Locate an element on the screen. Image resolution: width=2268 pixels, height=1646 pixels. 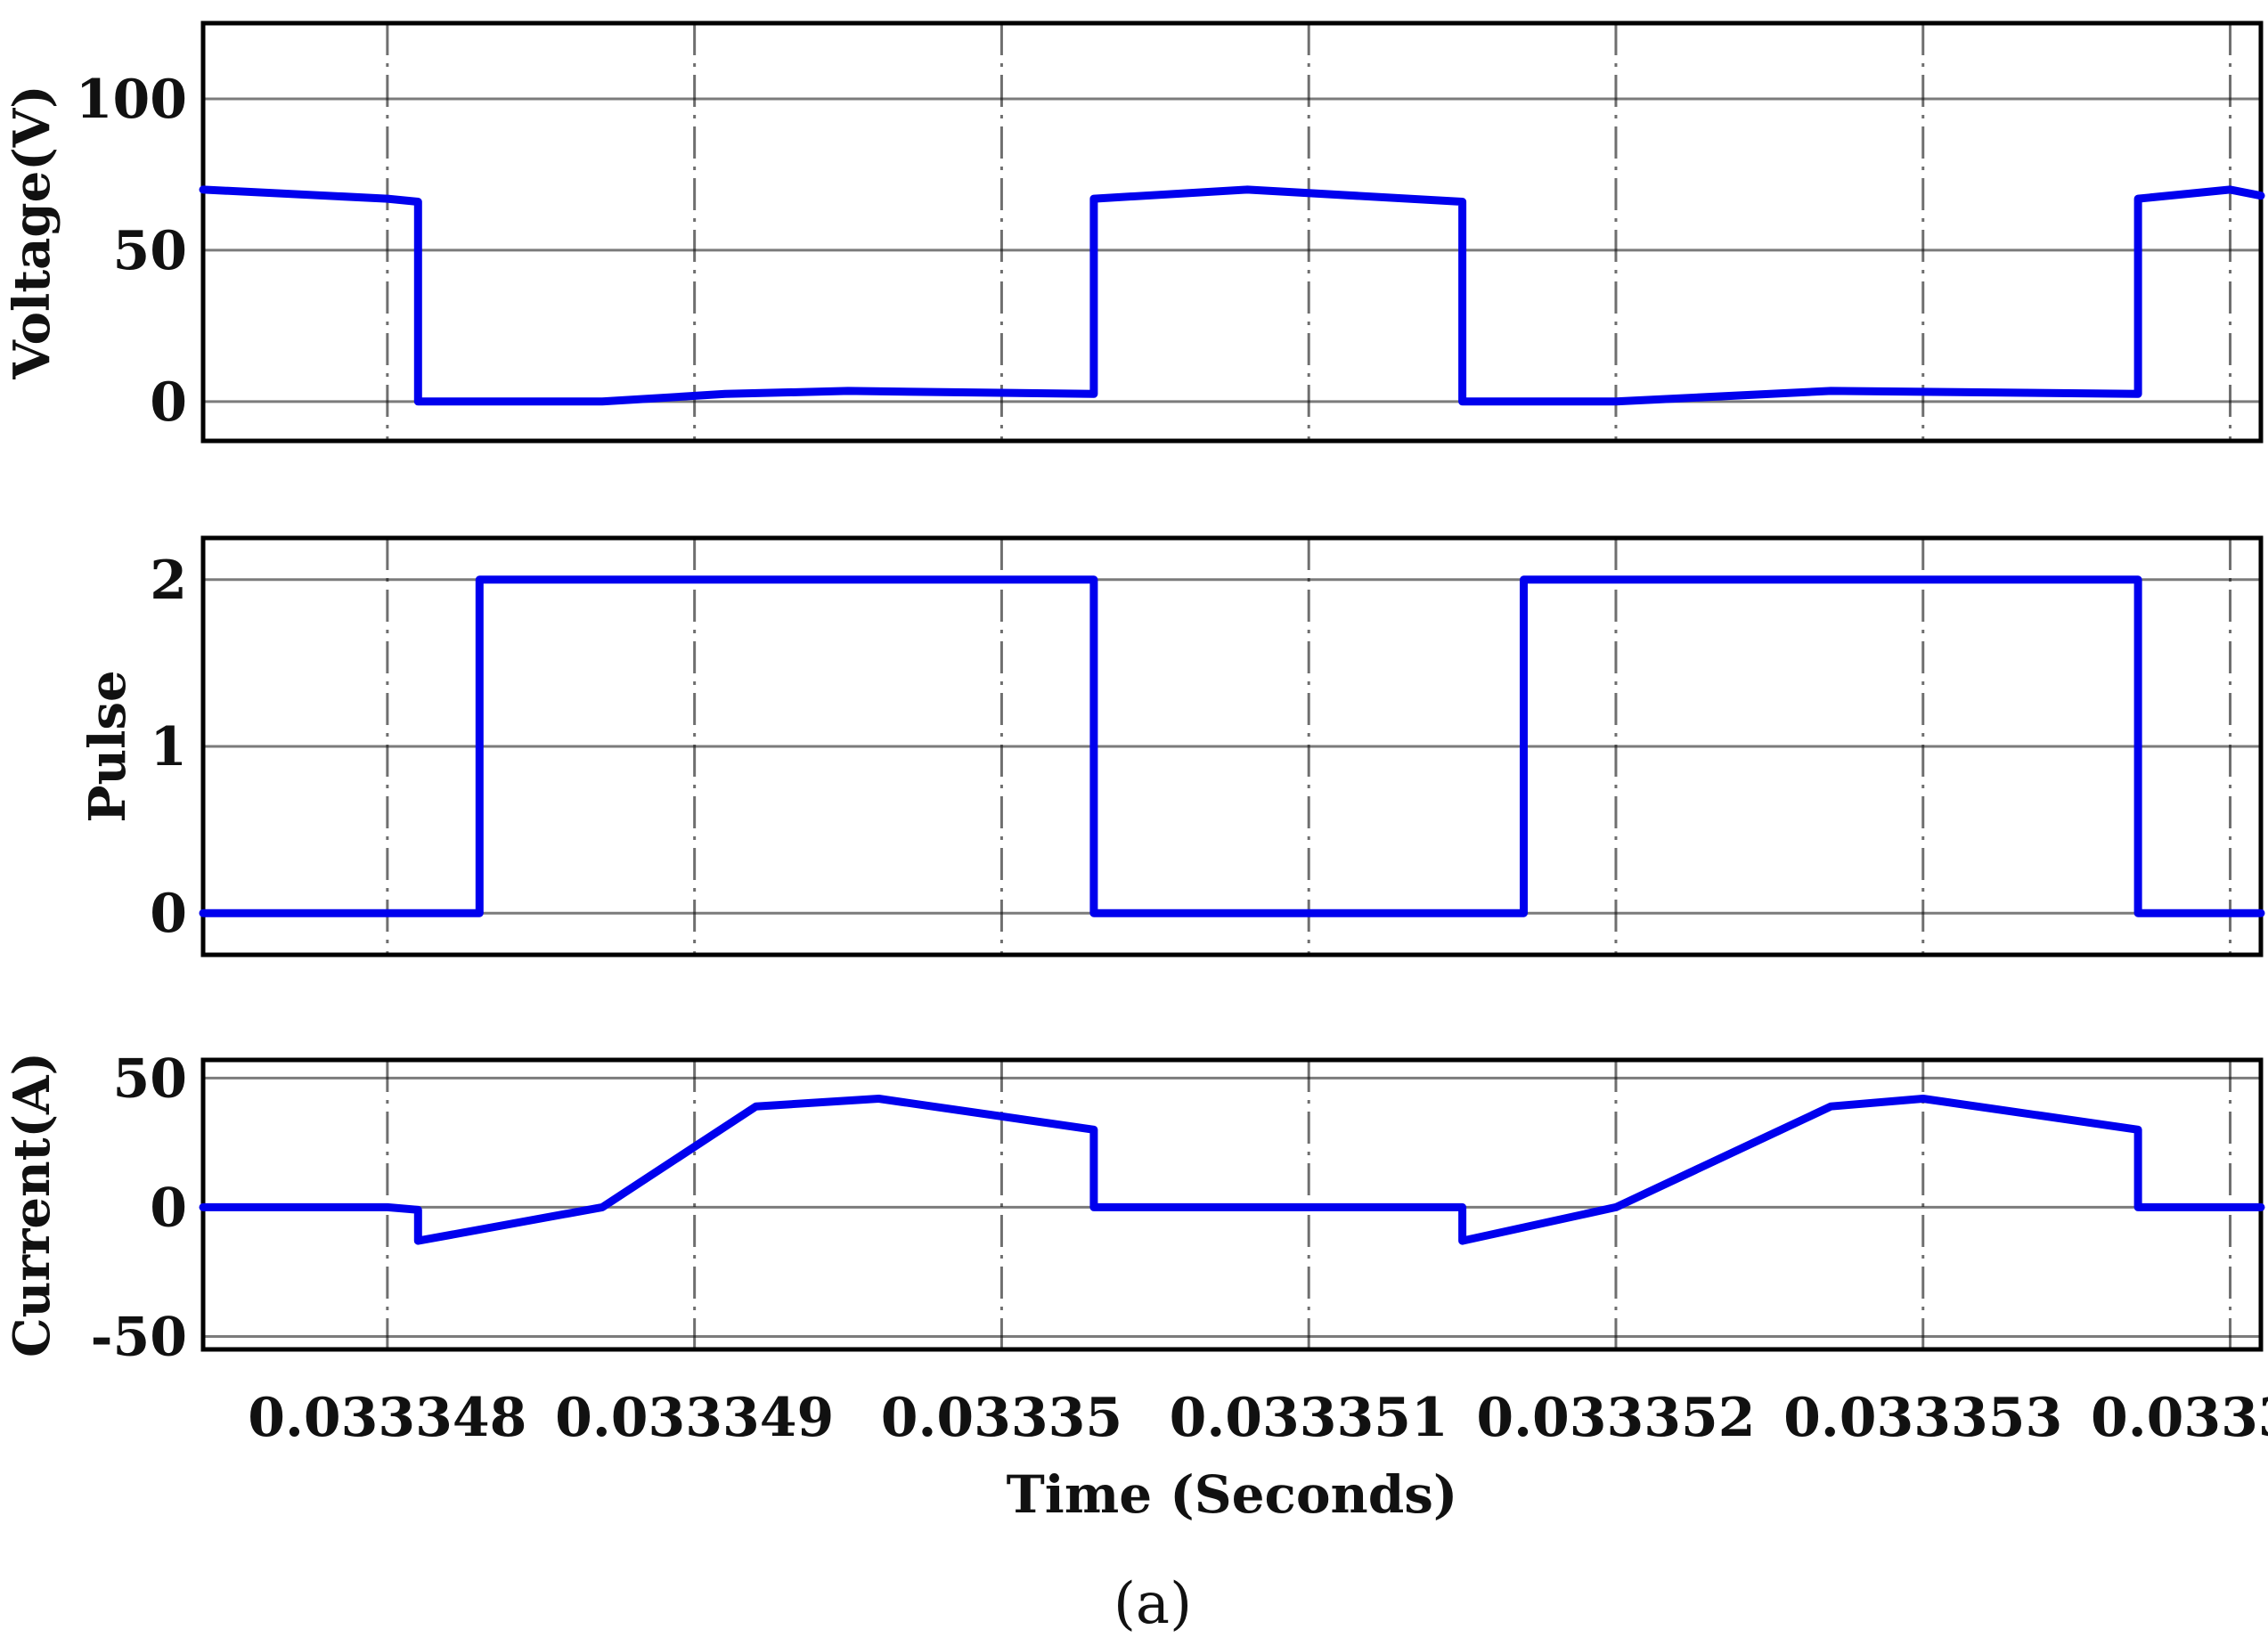
x-tick-label: 0.033351 is located at coordinates (1309, 1418).